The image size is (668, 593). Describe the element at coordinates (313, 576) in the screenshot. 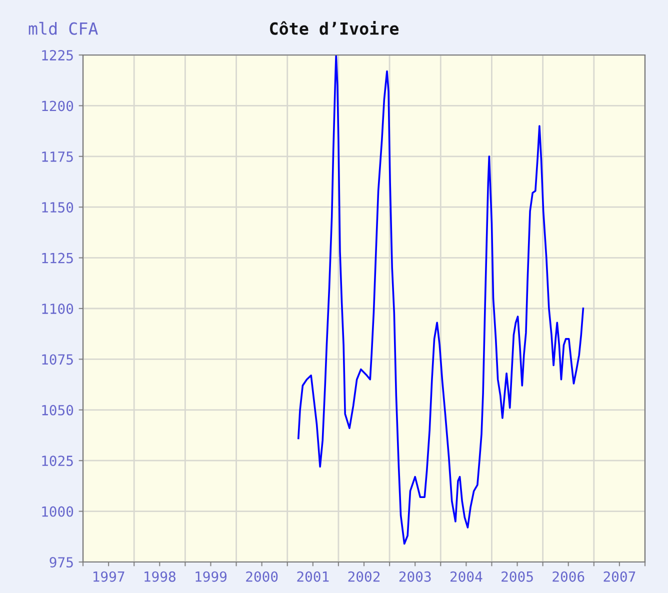

I see `x-tick-label: 2001` at that location.